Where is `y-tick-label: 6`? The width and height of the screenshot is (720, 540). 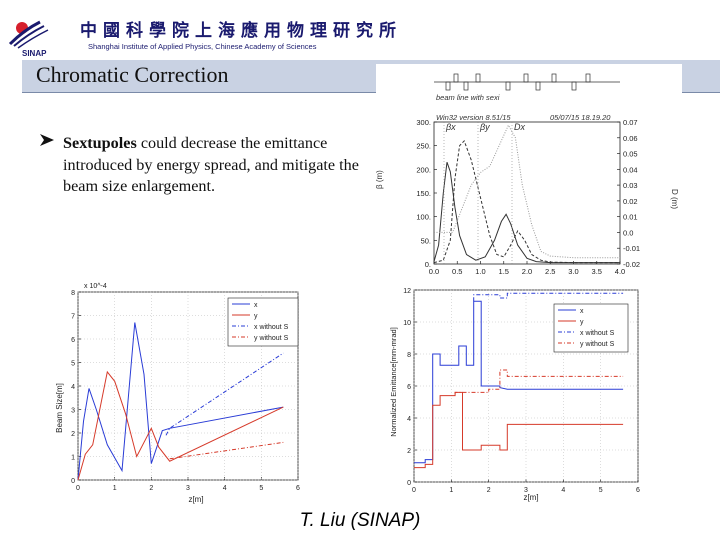
y-tick-label: 6 is located at coordinates (73, 340).